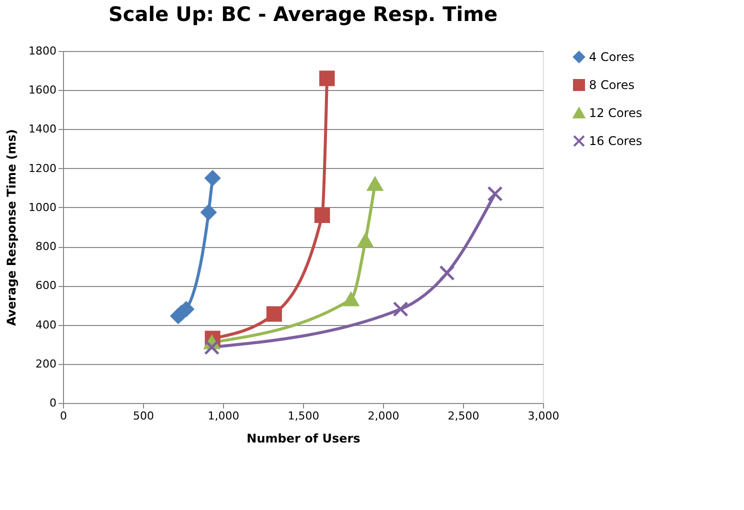 This screenshot has height=510, width=744. I want to click on x-tick-label: 3,000, so click(544, 416).